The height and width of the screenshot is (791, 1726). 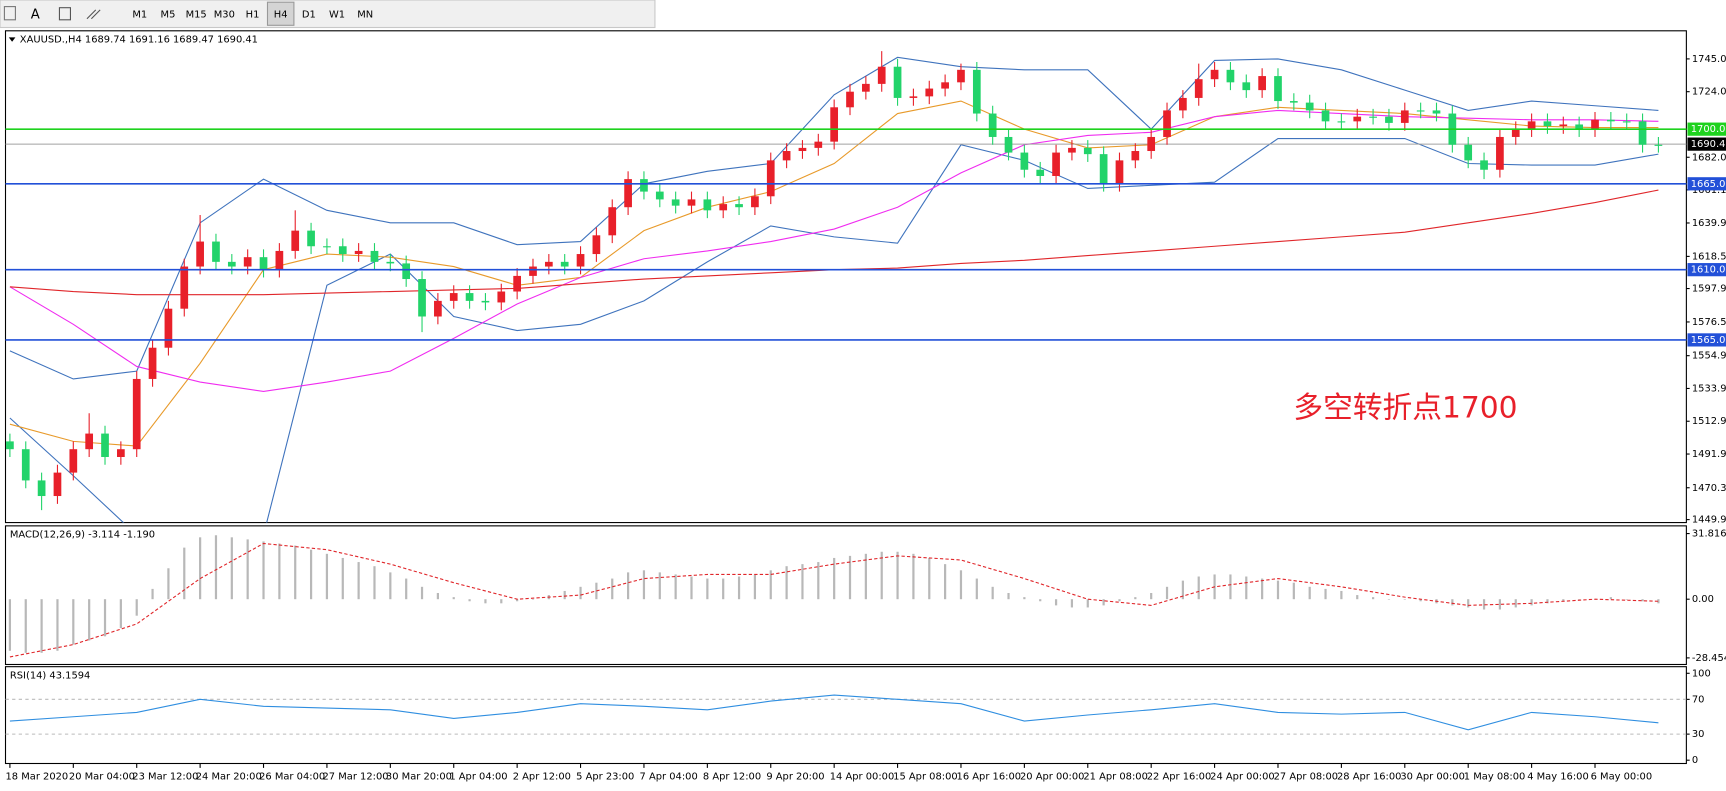 I want to click on timeframe-label: MN, so click(x=365, y=14).